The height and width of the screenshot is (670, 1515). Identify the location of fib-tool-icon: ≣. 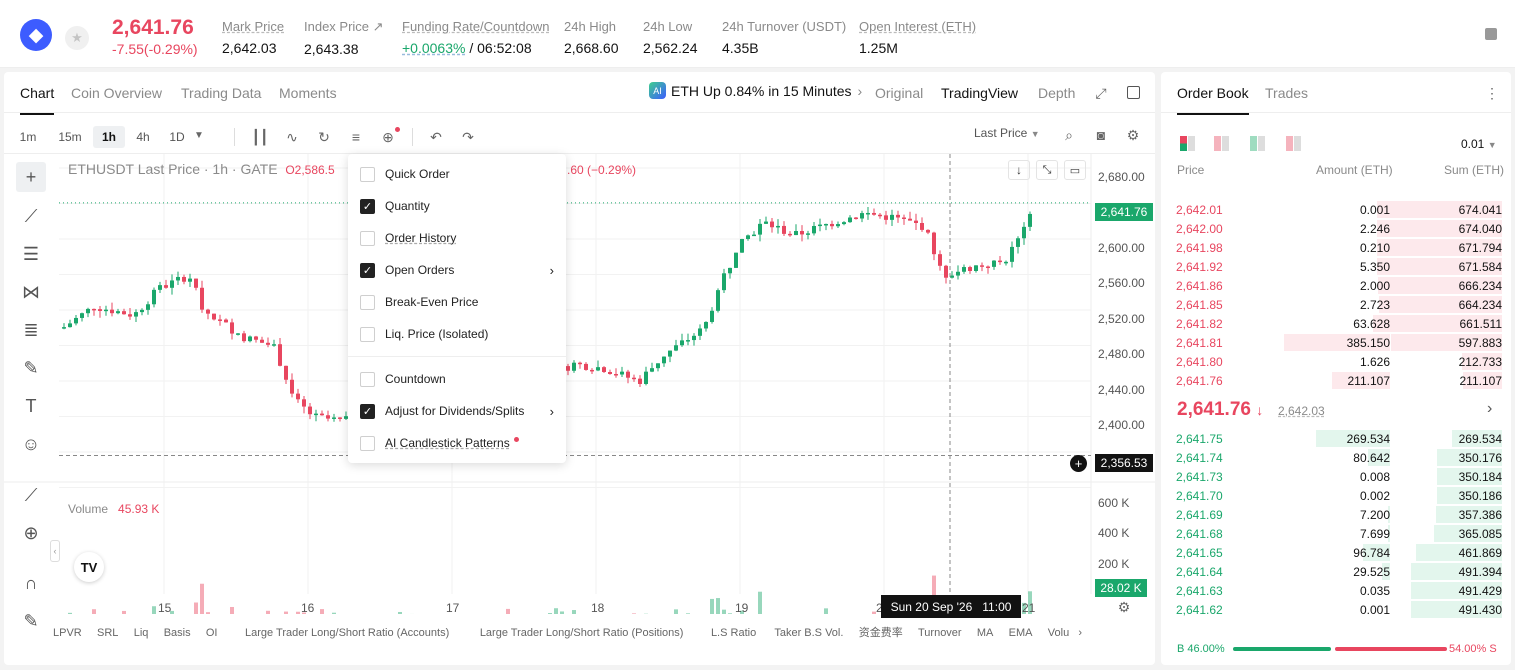
(31, 329).